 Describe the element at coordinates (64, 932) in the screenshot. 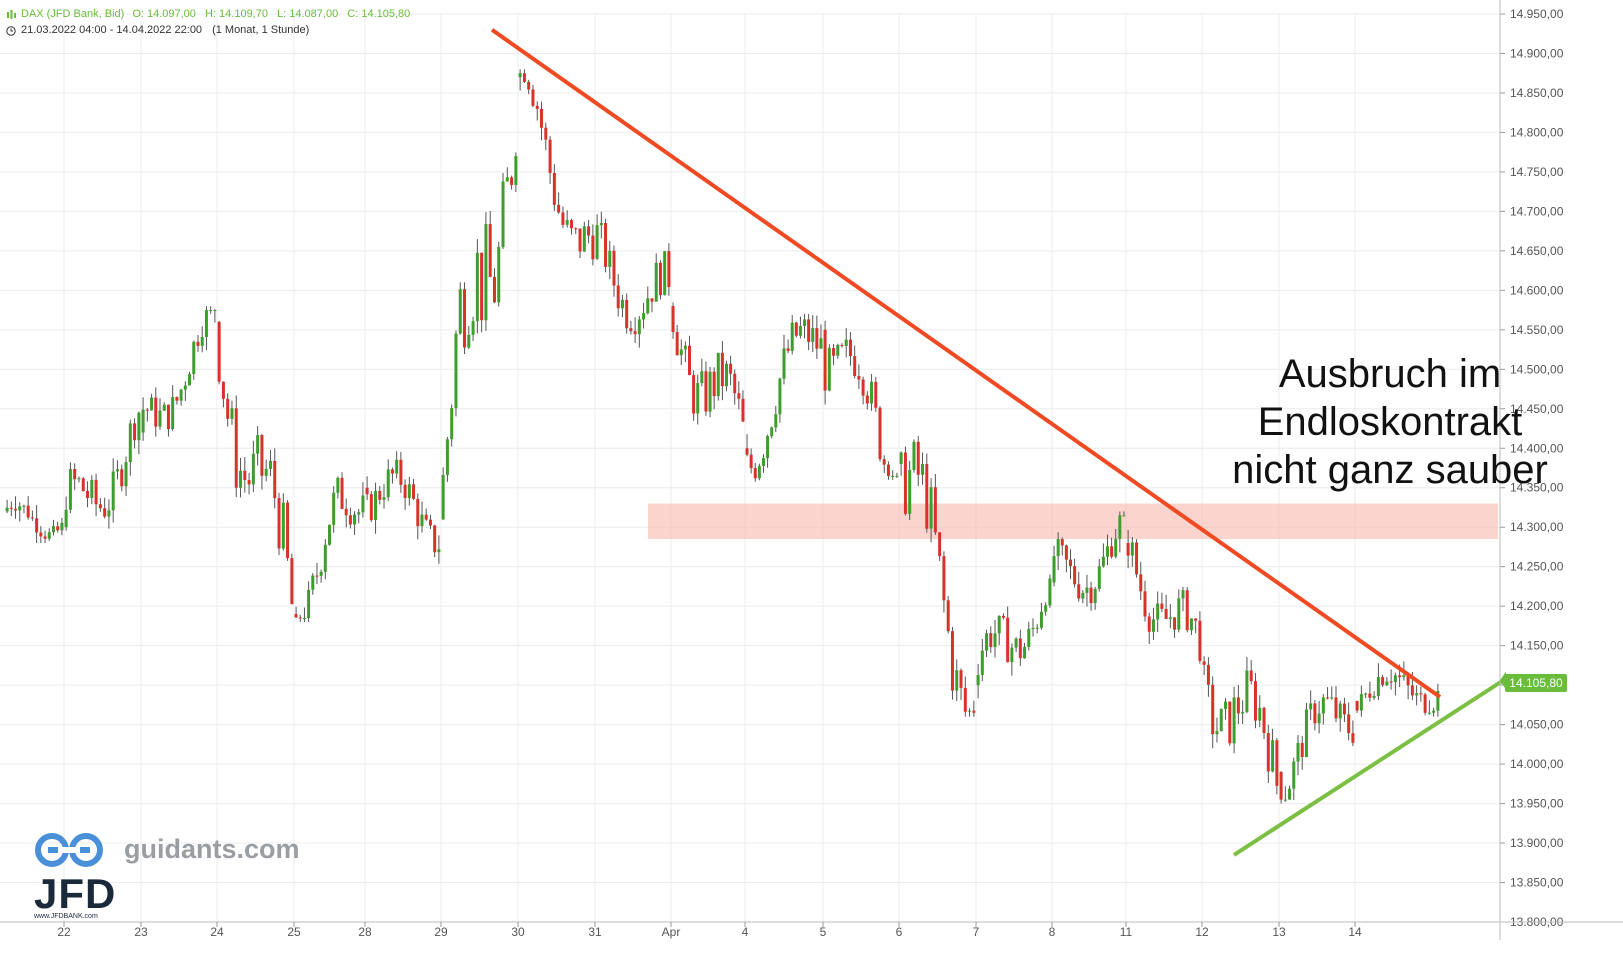

I see `x-tick-label: 22` at that location.